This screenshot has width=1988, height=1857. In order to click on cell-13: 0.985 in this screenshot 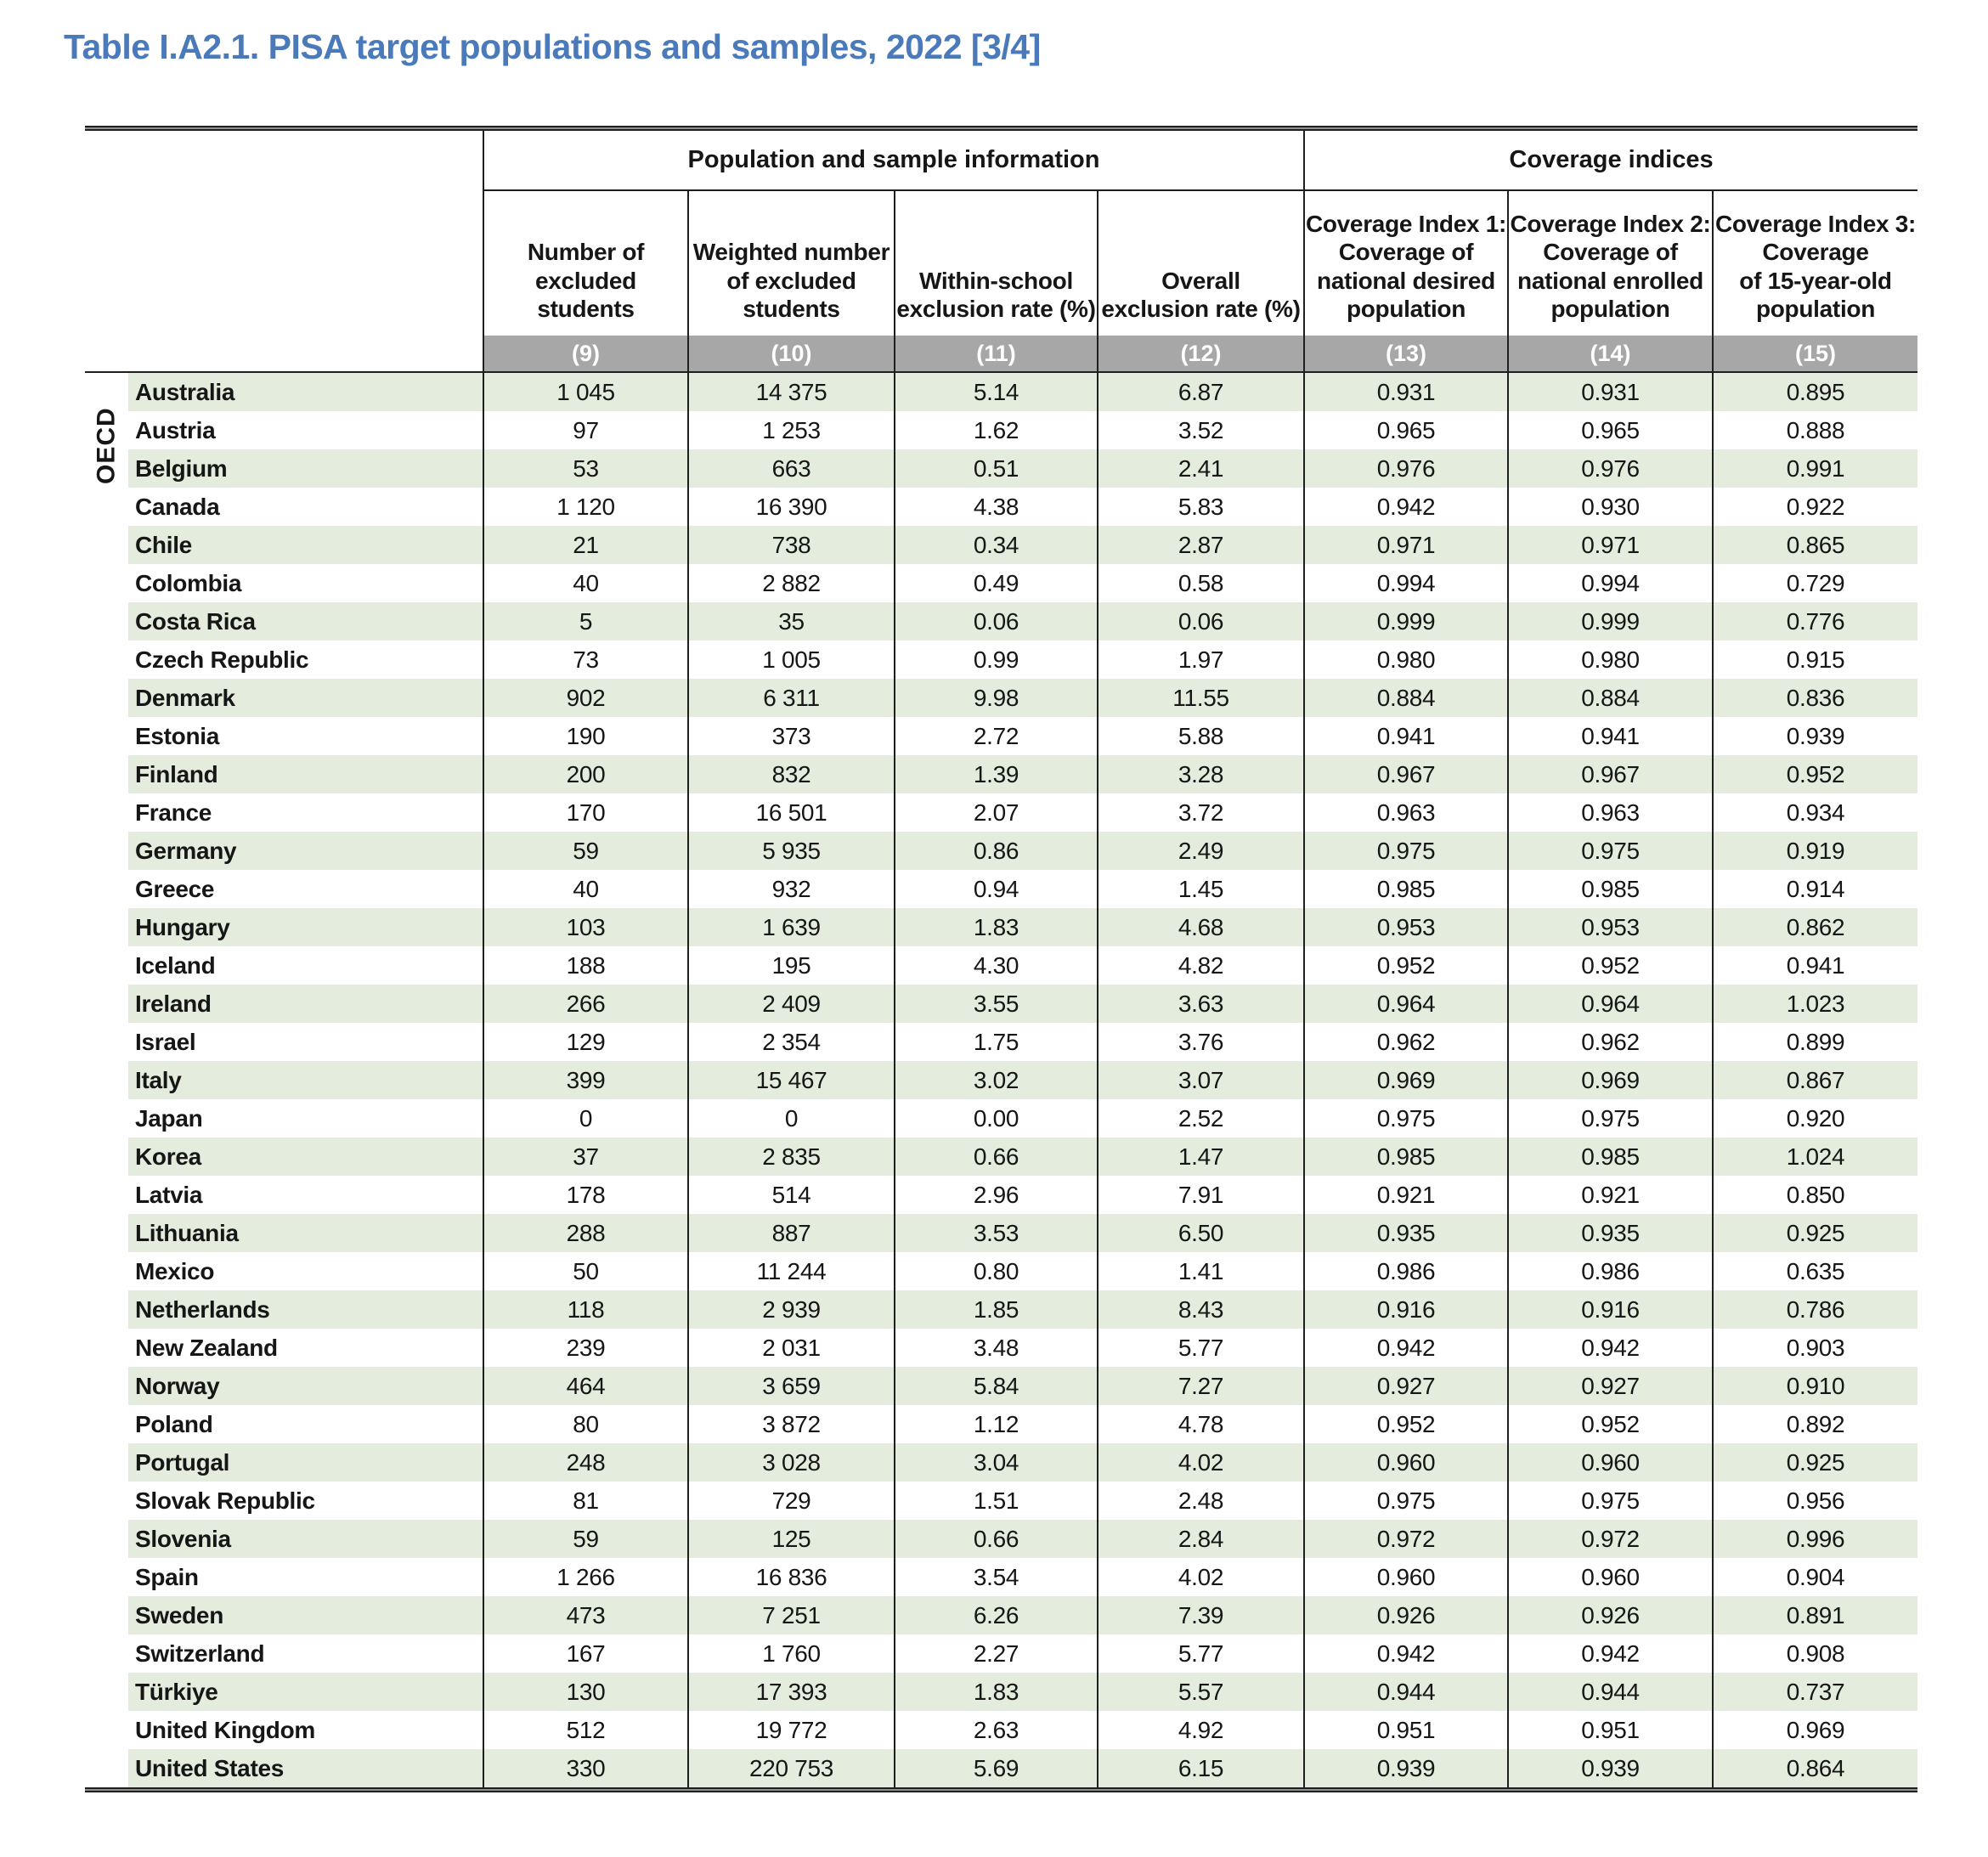, I will do `click(1405, 1156)`.